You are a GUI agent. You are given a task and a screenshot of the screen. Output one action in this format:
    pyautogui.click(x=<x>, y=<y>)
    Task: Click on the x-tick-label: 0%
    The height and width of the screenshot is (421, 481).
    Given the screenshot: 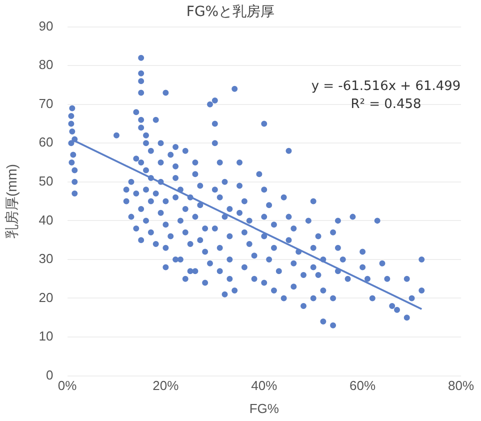 What is the action you would take?
    pyautogui.click(x=68, y=386)
    